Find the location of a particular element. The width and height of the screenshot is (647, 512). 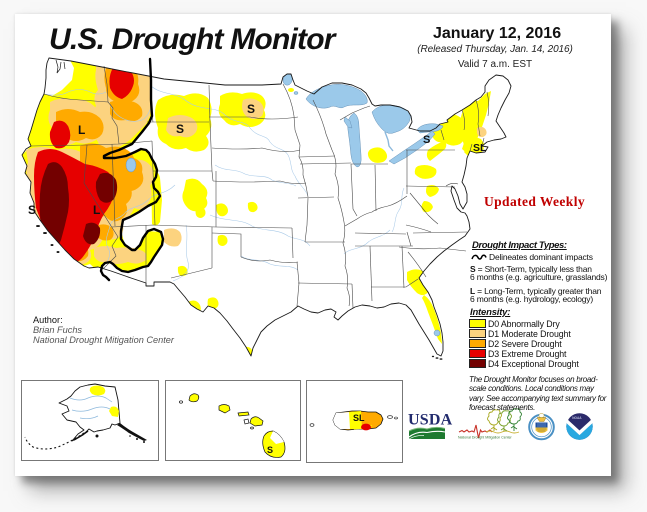

svg-text: NOAA is located at coordinates (577, 418).